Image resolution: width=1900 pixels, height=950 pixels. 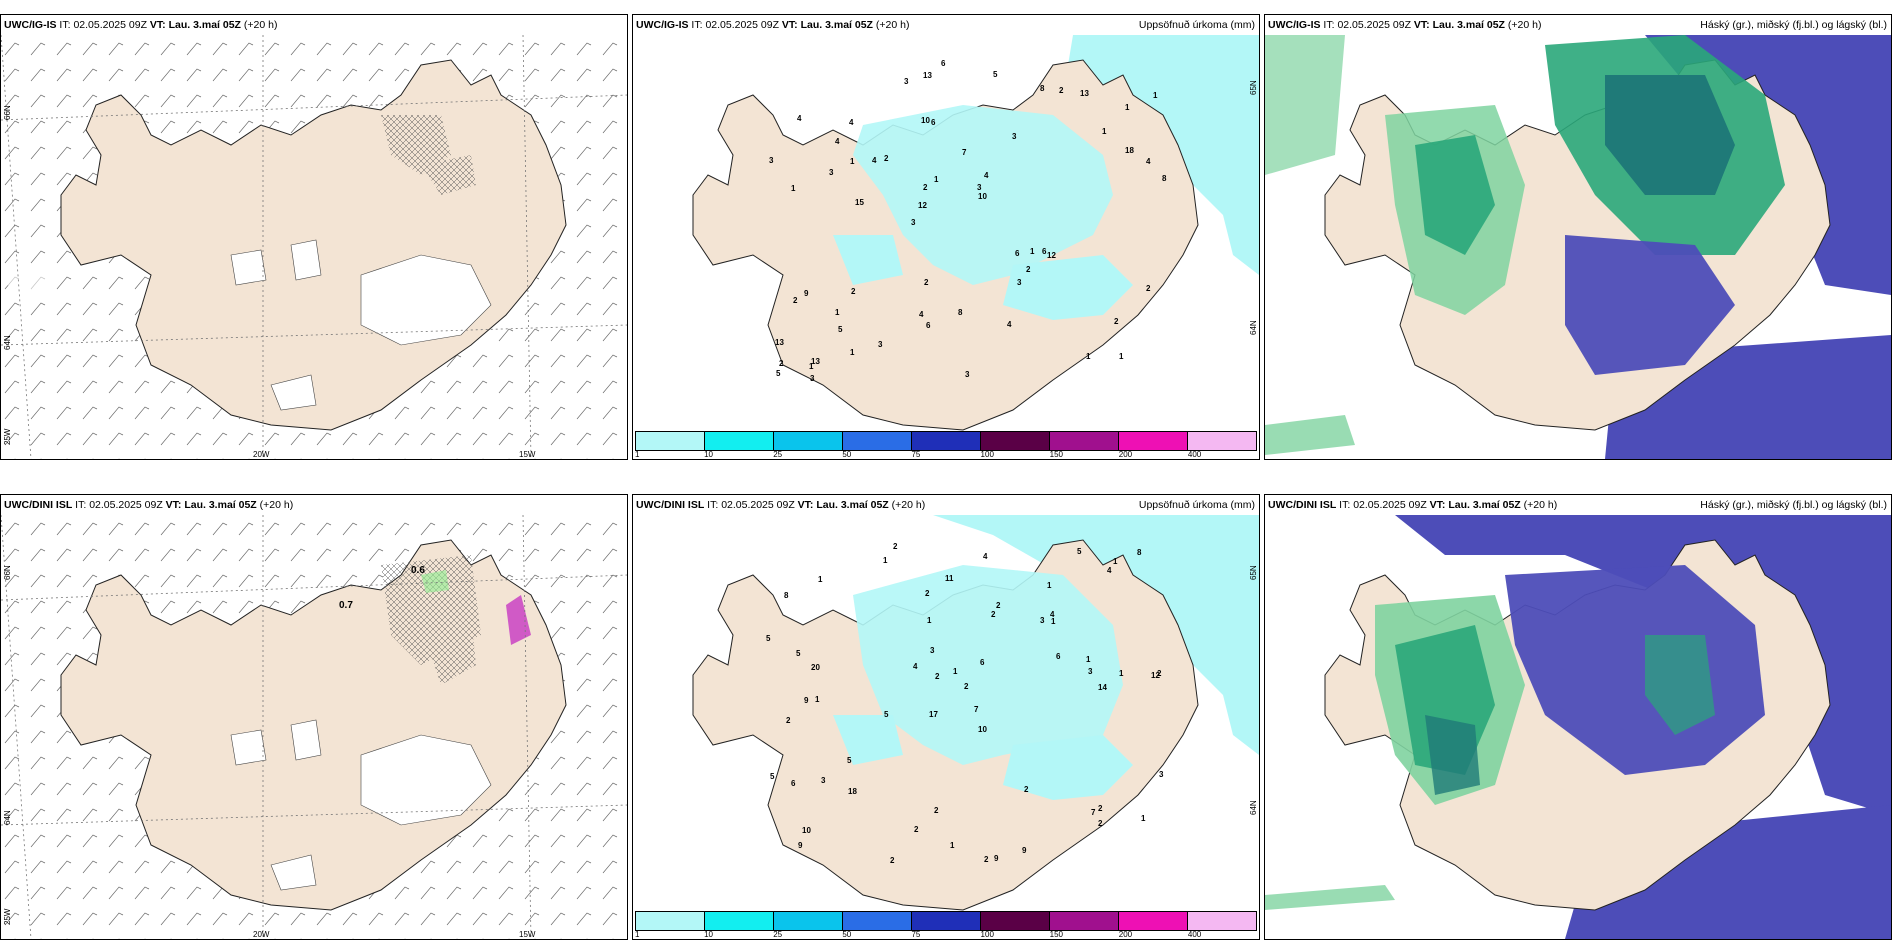 What do you see at coordinates (527, 454) in the screenshot?
I see `lon-label: 15W` at bounding box center [527, 454].